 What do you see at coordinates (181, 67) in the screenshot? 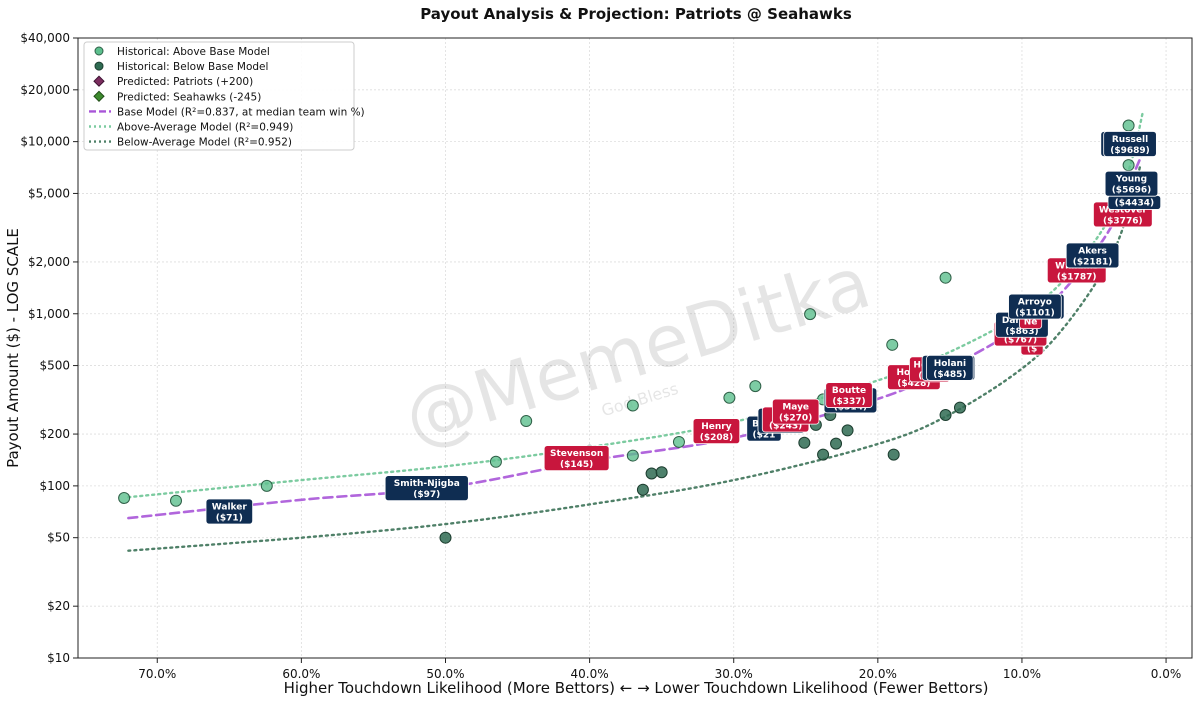
I see `legend-item-below: Historical: Below Base Model` at bounding box center [181, 67].